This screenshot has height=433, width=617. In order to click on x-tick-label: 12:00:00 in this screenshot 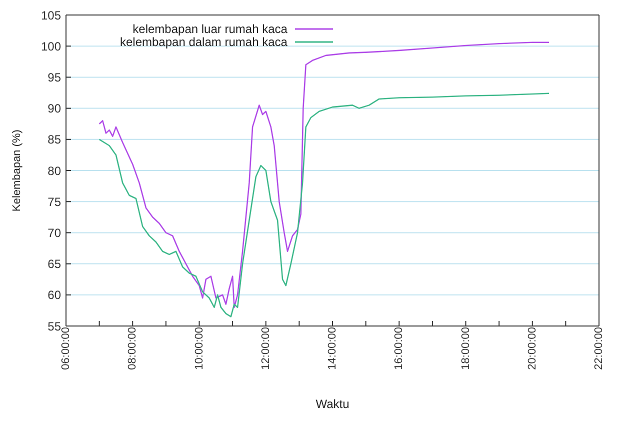, I will do `click(266, 348)`.